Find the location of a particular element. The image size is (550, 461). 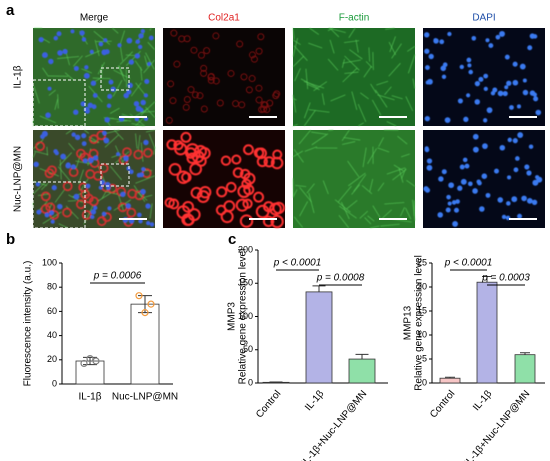

y-tick-label: 0 is located at coordinates (250, 382).